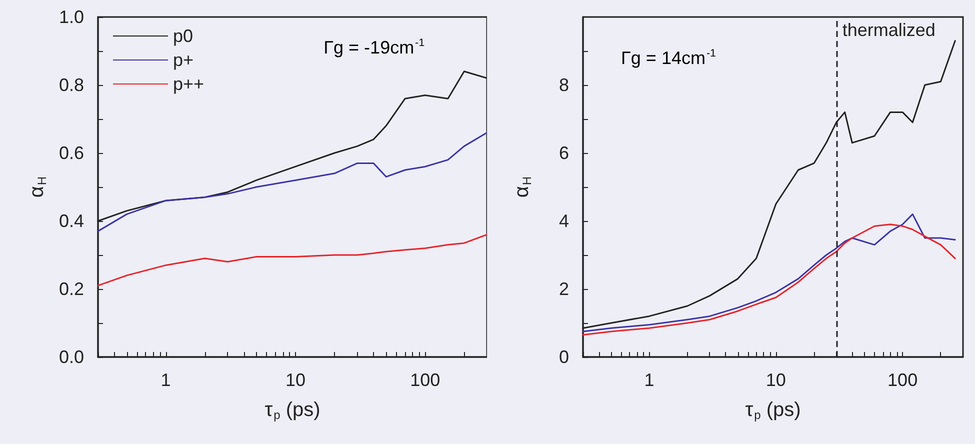 This screenshot has height=444, width=975. I want to click on legend-label: p0, so click(183, 36).